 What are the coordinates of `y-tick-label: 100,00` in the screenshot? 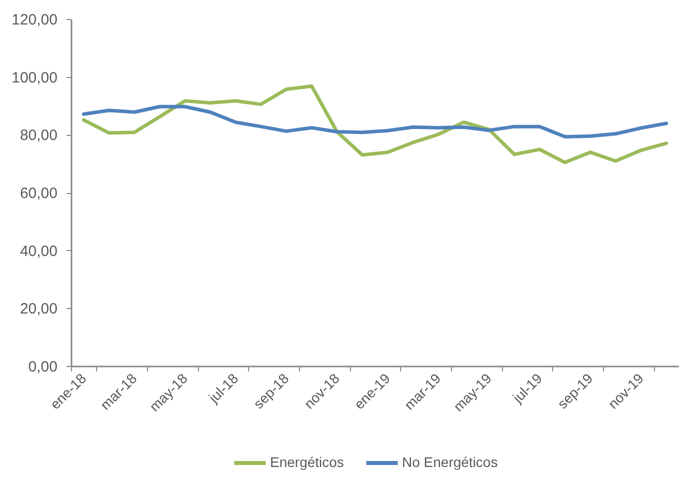 It's located at (35, 77).